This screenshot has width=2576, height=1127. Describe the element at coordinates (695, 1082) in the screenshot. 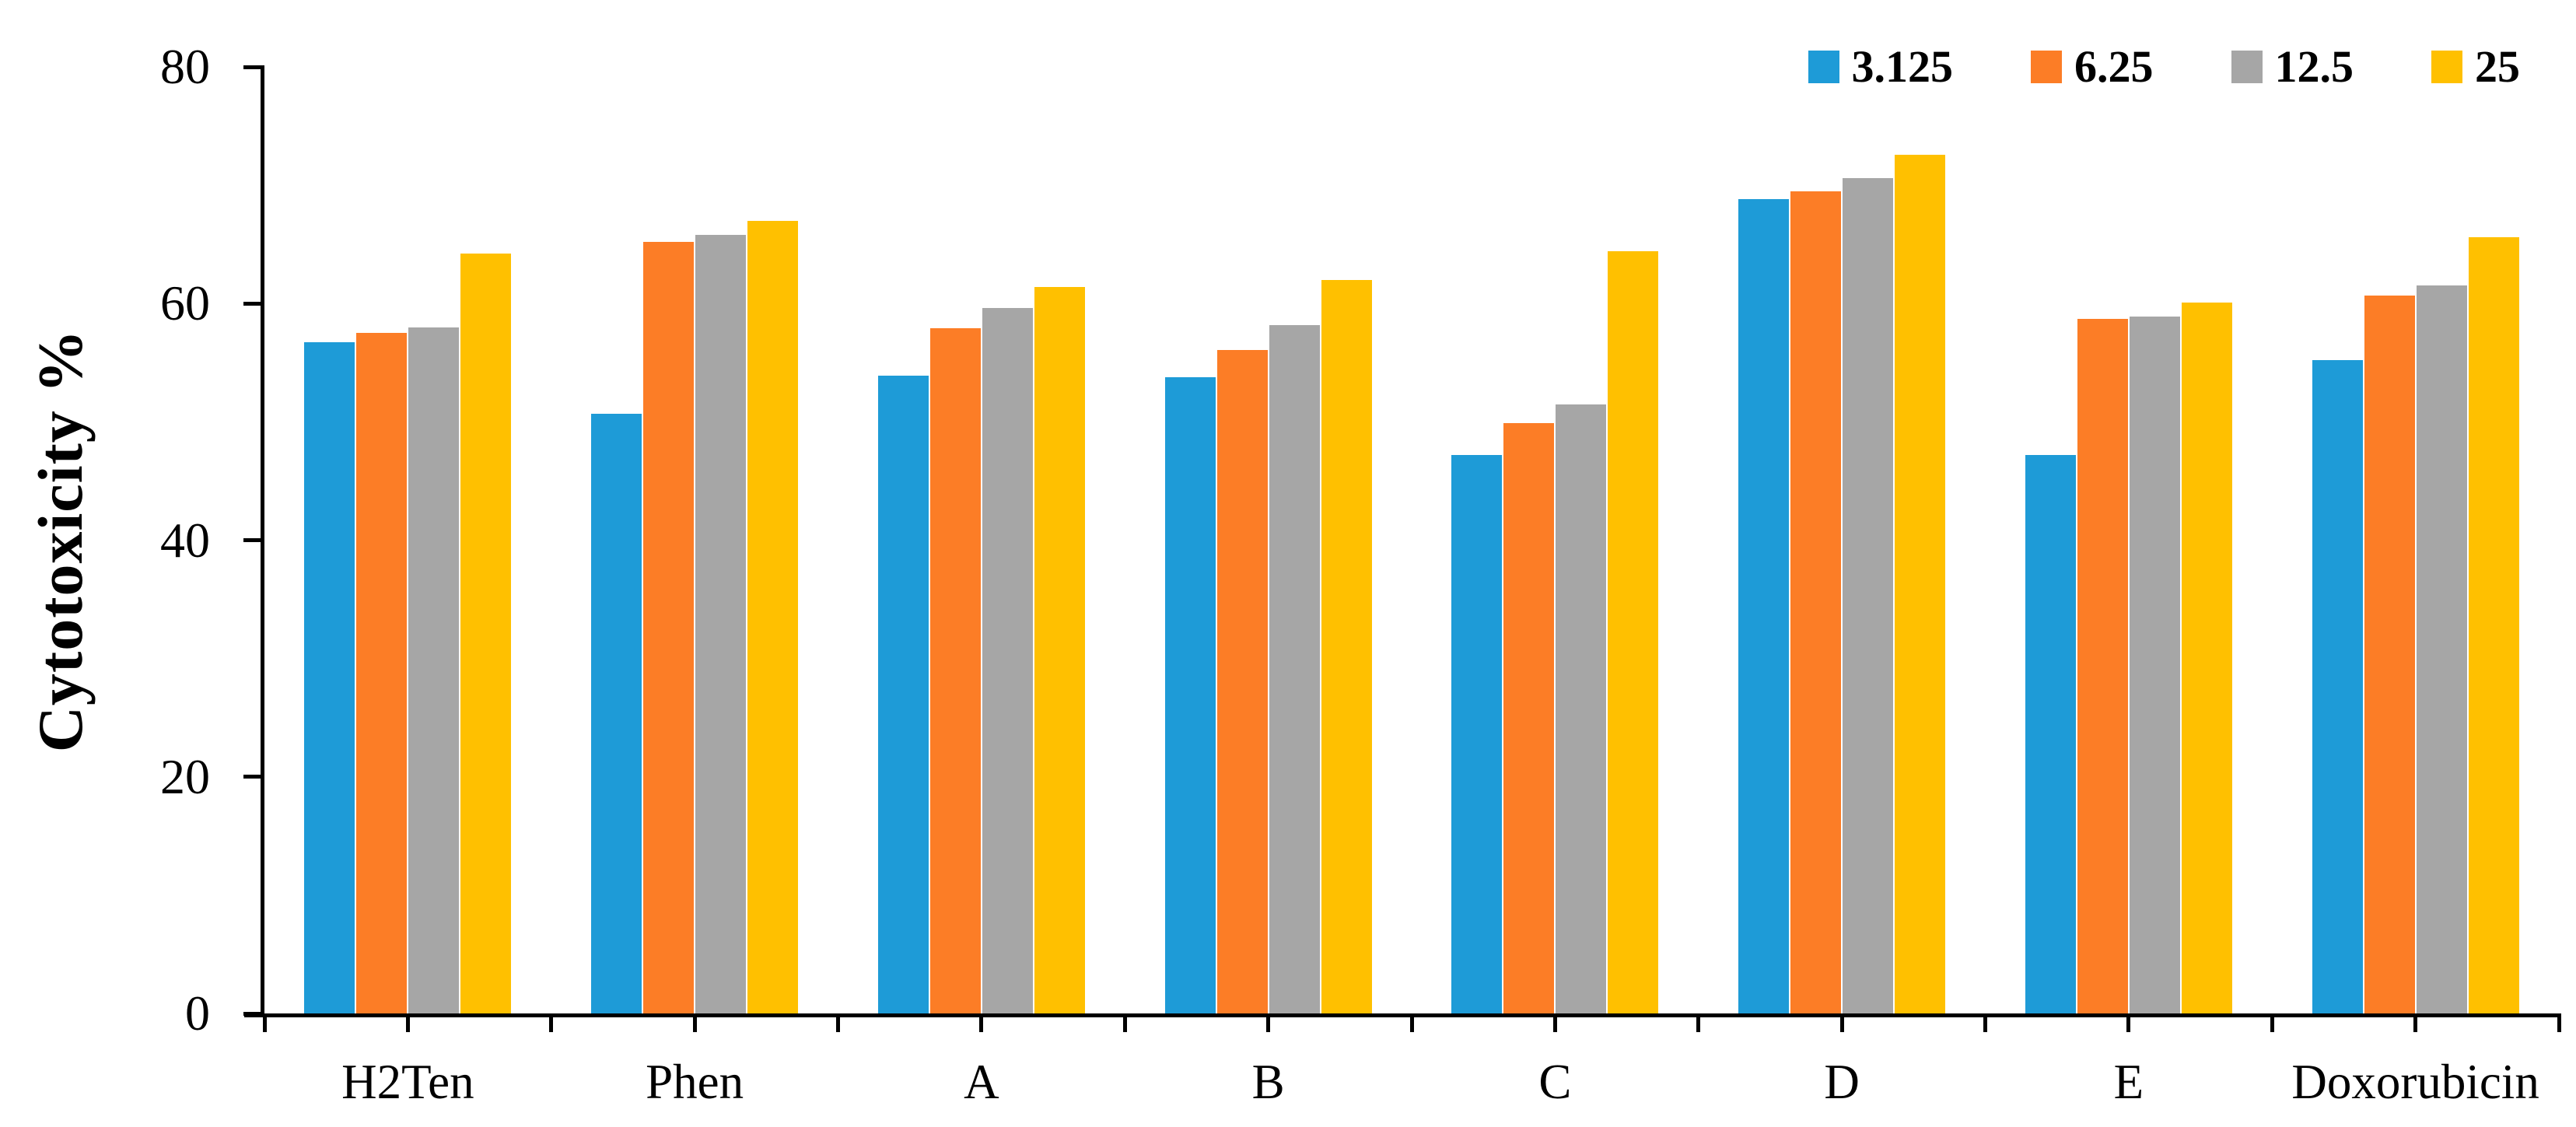

I see `x-axis-category-label: Phen` at that location.